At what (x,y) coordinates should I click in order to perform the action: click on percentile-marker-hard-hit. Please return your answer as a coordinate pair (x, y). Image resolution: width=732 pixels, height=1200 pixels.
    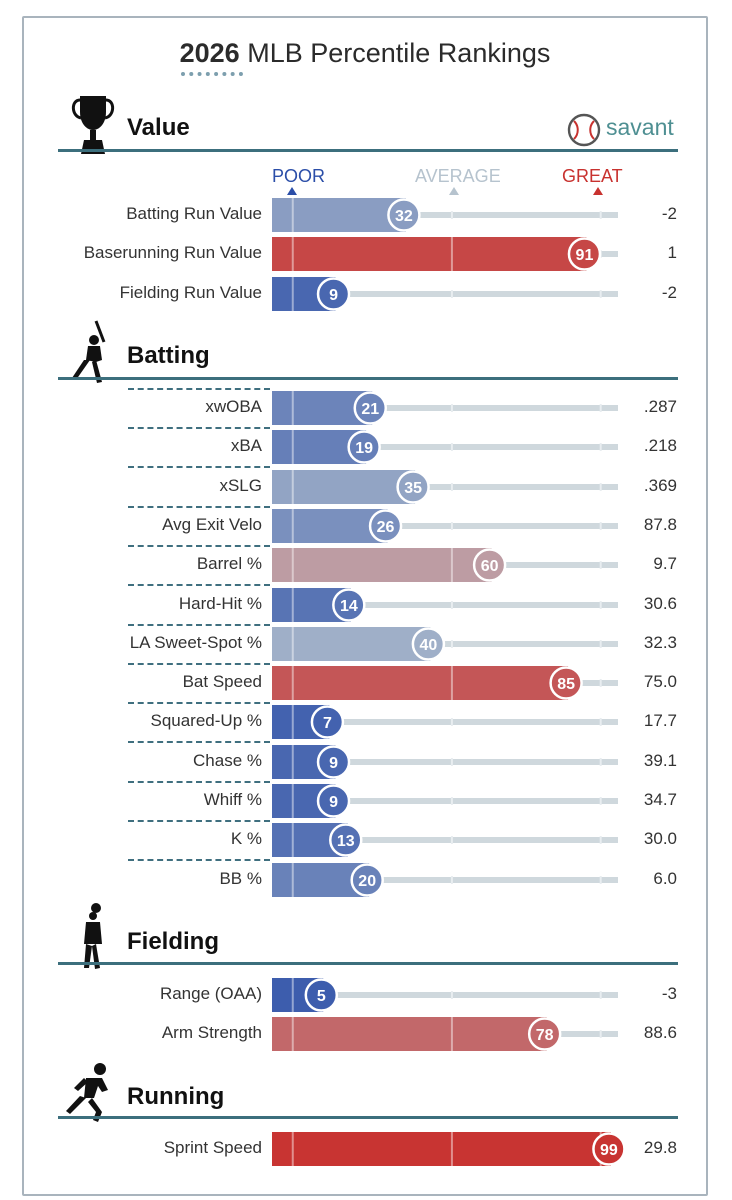
    Looking at the image, I should click on (349, 604).